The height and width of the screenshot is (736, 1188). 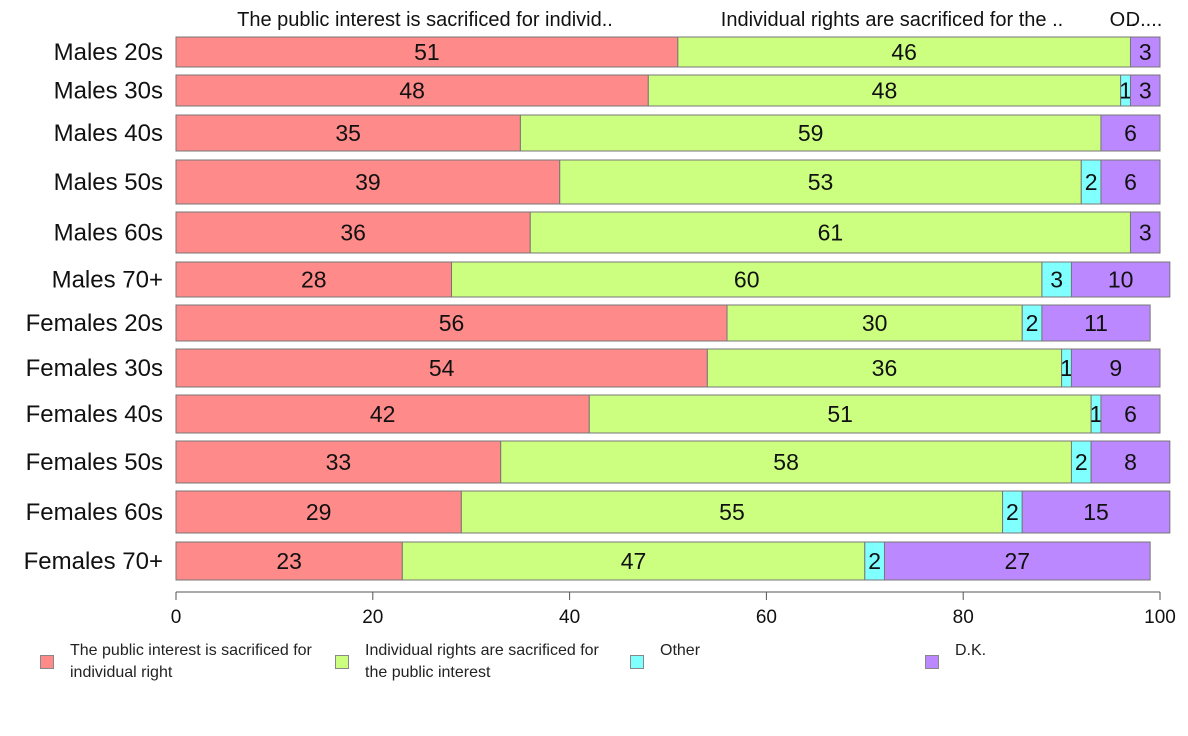 What do you see at coordinates (47, 662) in the screenshot?
I see `legend-swatch-public-interest` at bounding box center [47, 662].